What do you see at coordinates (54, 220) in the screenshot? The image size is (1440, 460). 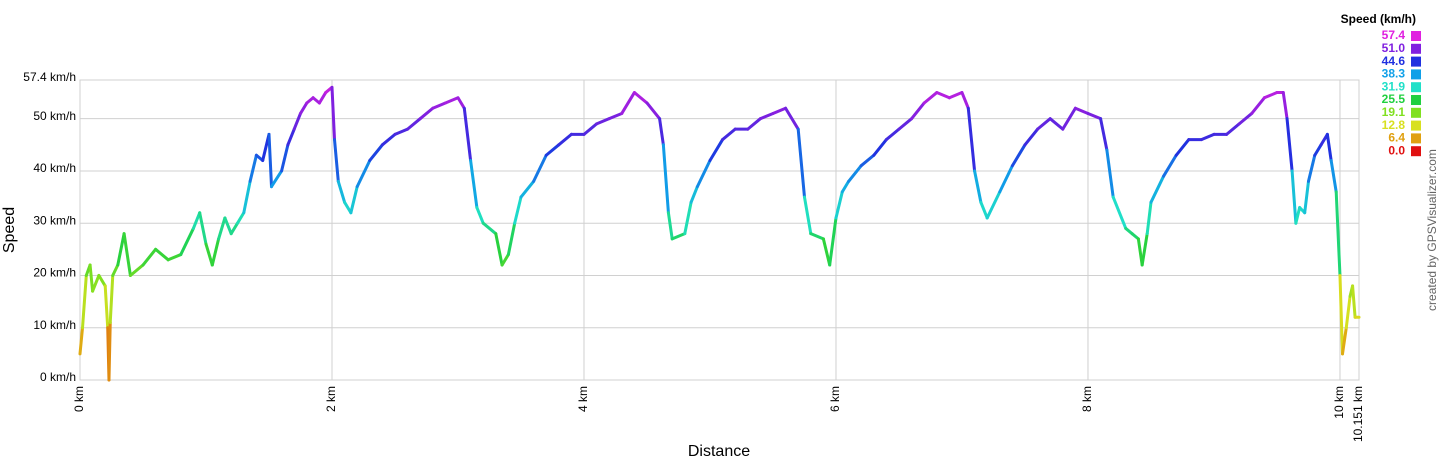 I see `y-tick-label: 30 km/h` at bounding box center [54, 220].